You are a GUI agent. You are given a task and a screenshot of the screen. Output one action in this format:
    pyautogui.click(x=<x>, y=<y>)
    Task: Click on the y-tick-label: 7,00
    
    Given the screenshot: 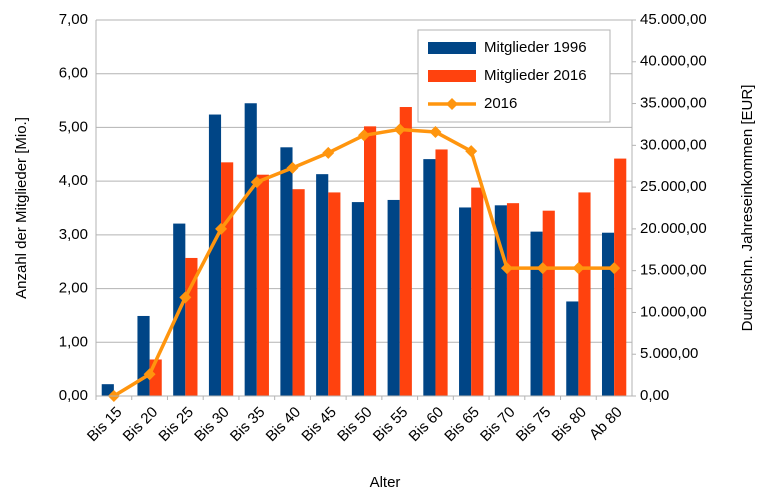 What is the action you would take?
    pyautogui.click(x=73, y=19)
    